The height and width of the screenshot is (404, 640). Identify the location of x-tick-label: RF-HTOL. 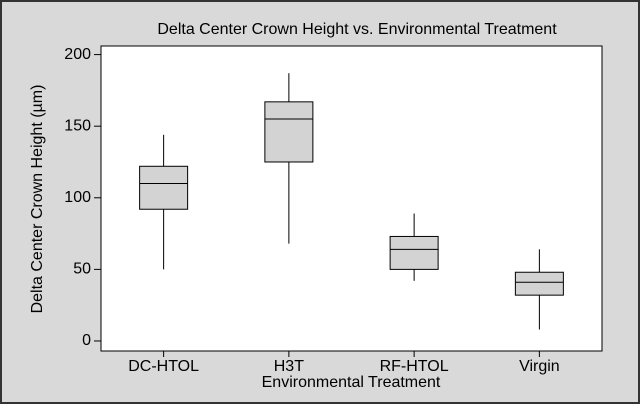
(414, 366).